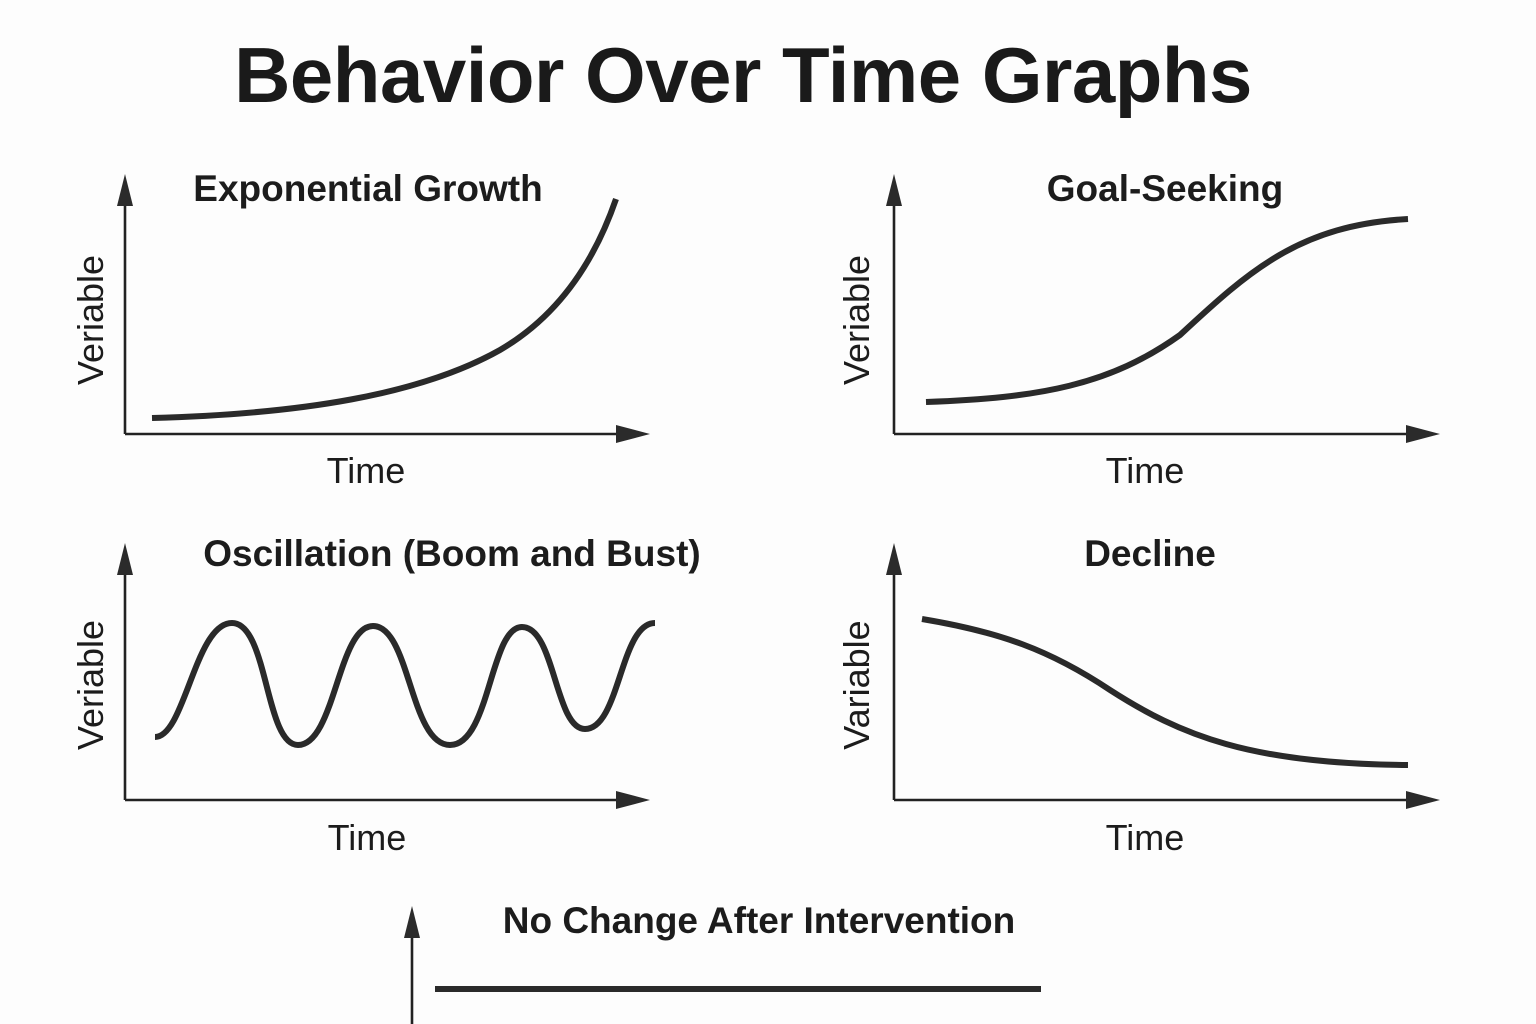 The image size is (1536, 1024). I want to click on panel-title: Oscillation (Boom and Bust), so click(451, 553).